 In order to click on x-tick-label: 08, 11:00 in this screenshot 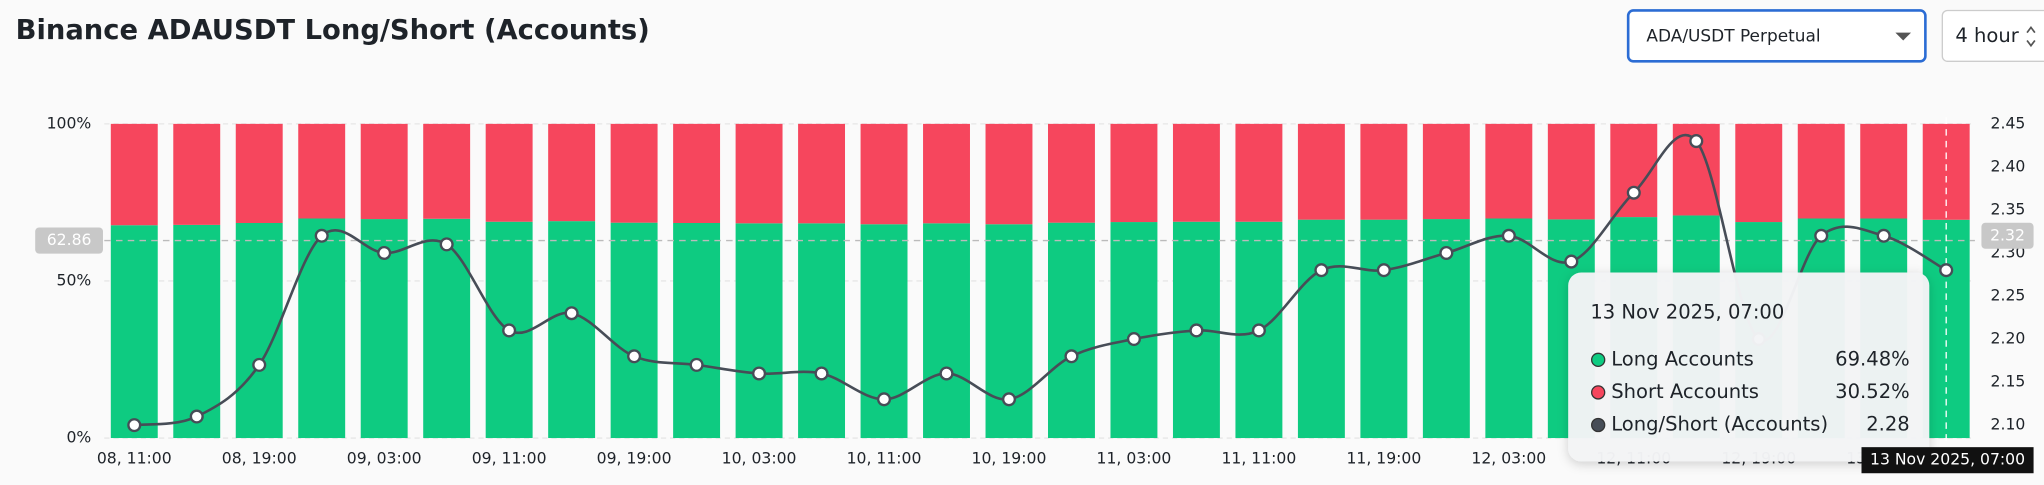, I will do `click(134, 457)`.